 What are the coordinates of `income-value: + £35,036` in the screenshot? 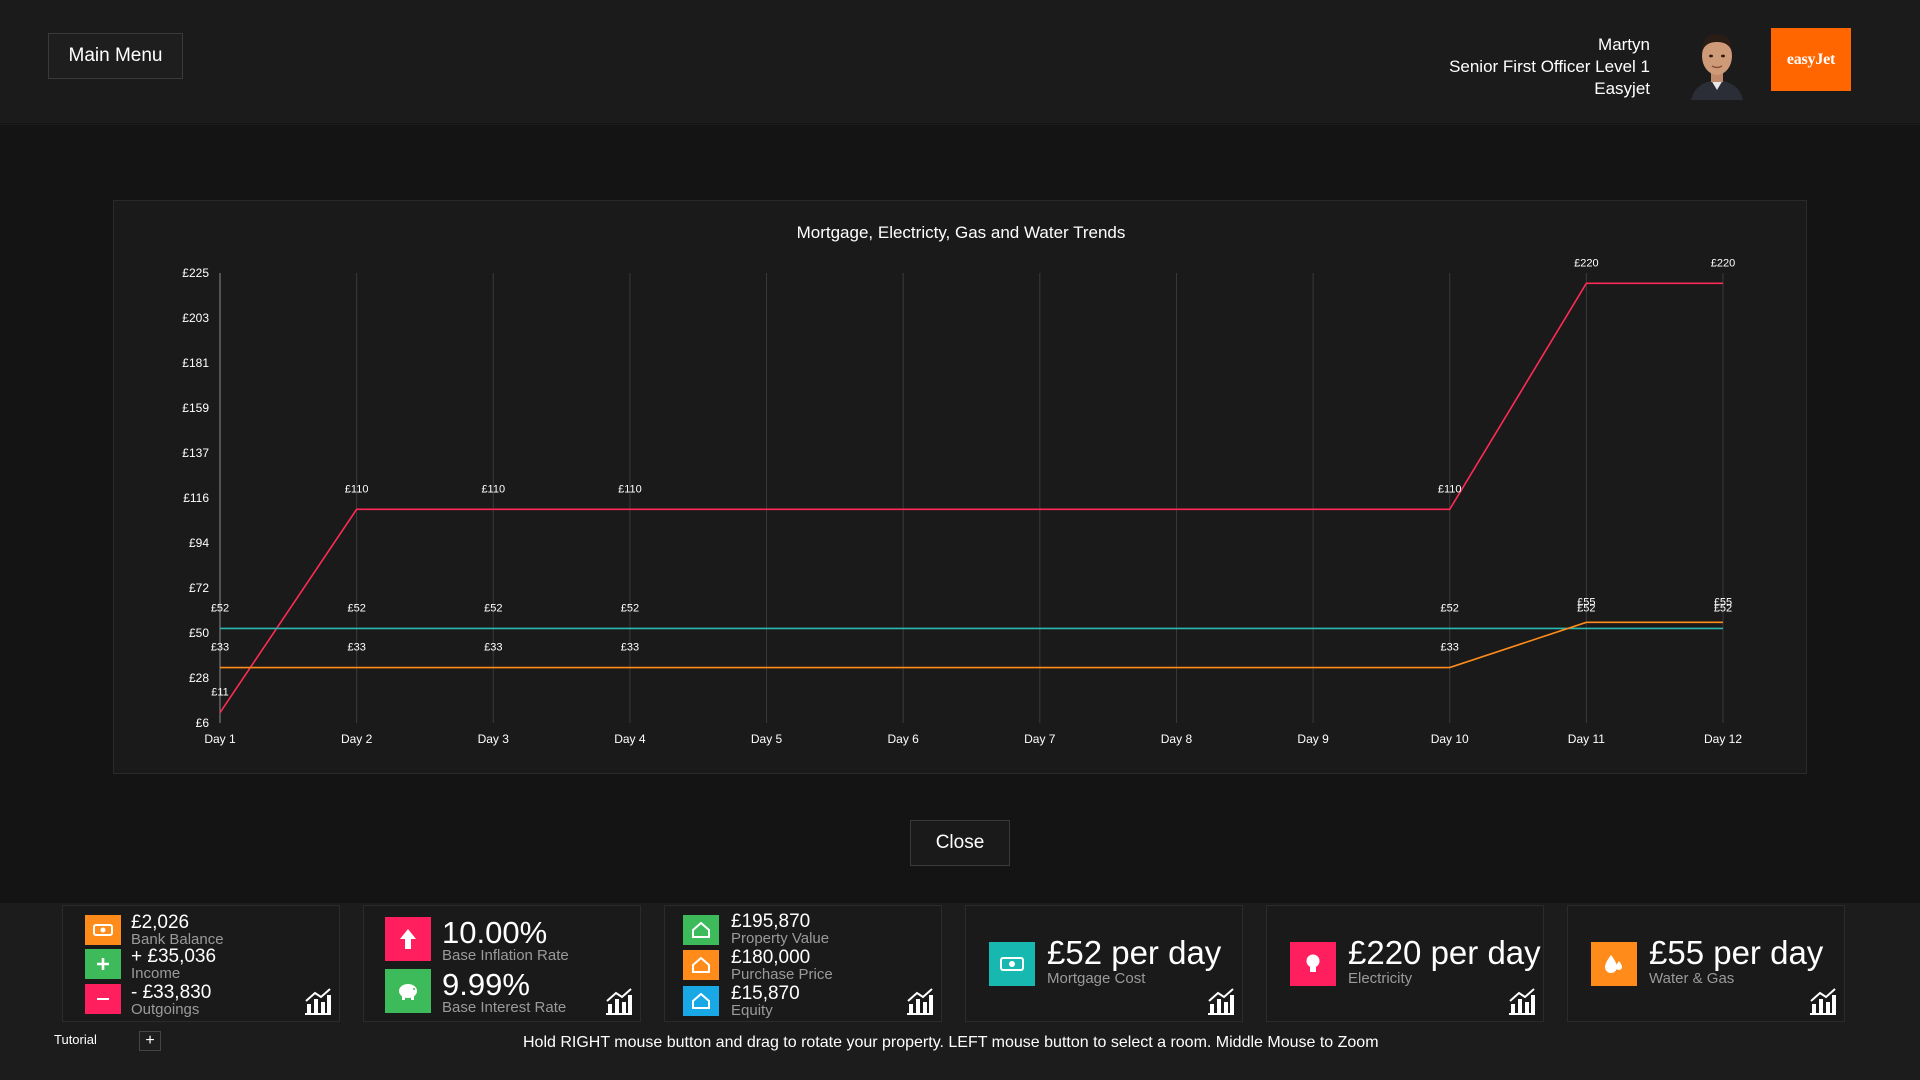 It's located at (174, 956).